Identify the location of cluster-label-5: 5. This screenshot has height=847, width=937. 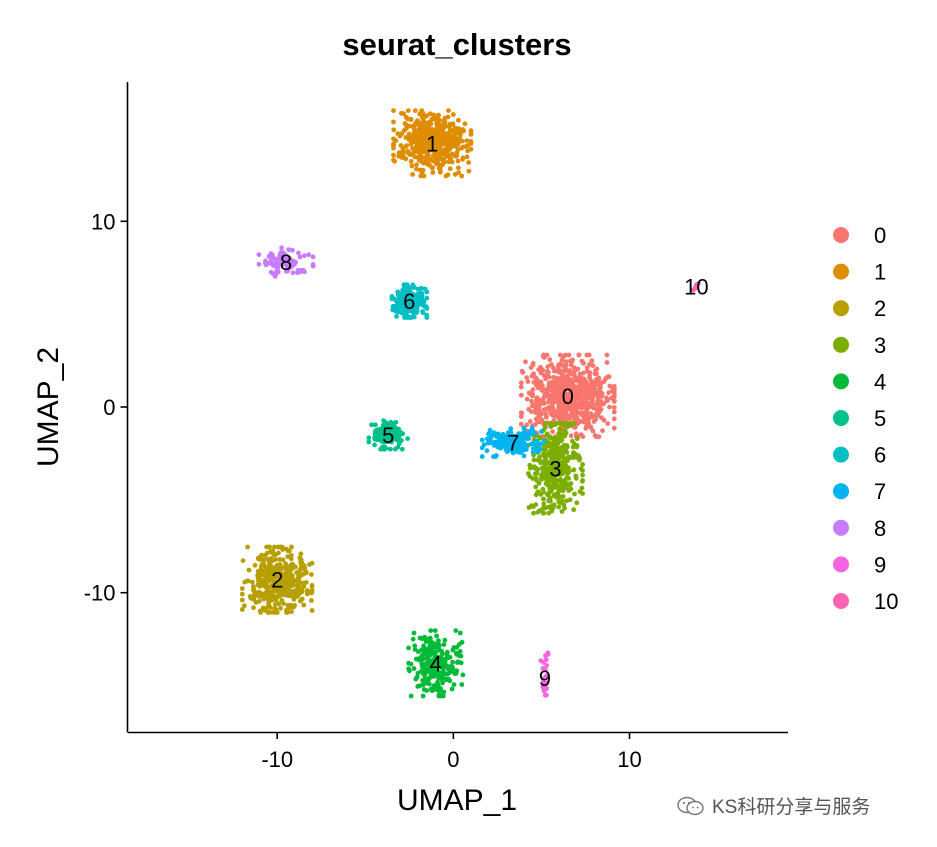
(388, 435).